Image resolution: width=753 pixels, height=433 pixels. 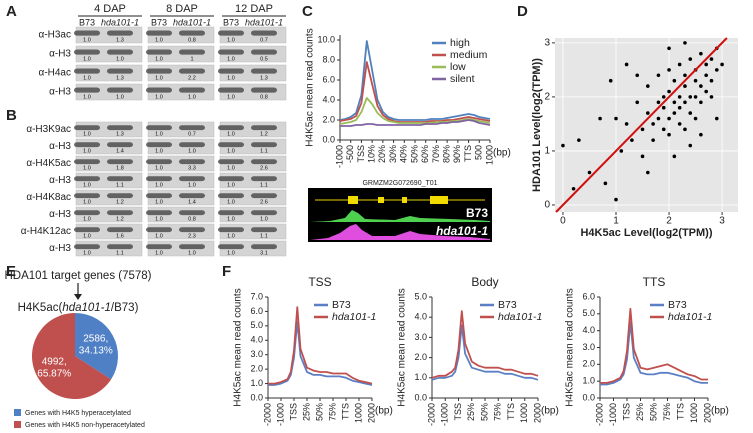 What do you see at coordinates (96, 350) in the screenshot?
I see `slice-label-line: 34.13%` at bounding box center [96, 350].